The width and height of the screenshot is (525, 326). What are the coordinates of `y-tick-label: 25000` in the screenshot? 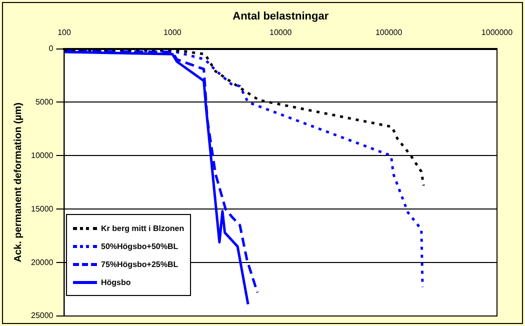 It's located at (42, 315).